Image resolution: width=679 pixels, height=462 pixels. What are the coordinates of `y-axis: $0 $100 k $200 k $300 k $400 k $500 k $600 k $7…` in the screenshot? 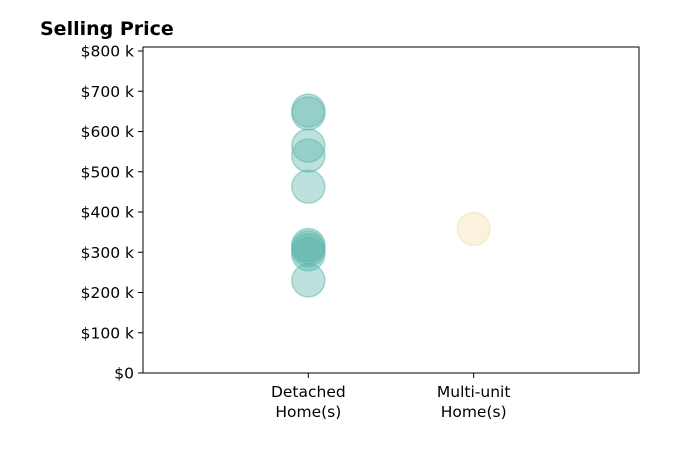 It's located at (112, 213).